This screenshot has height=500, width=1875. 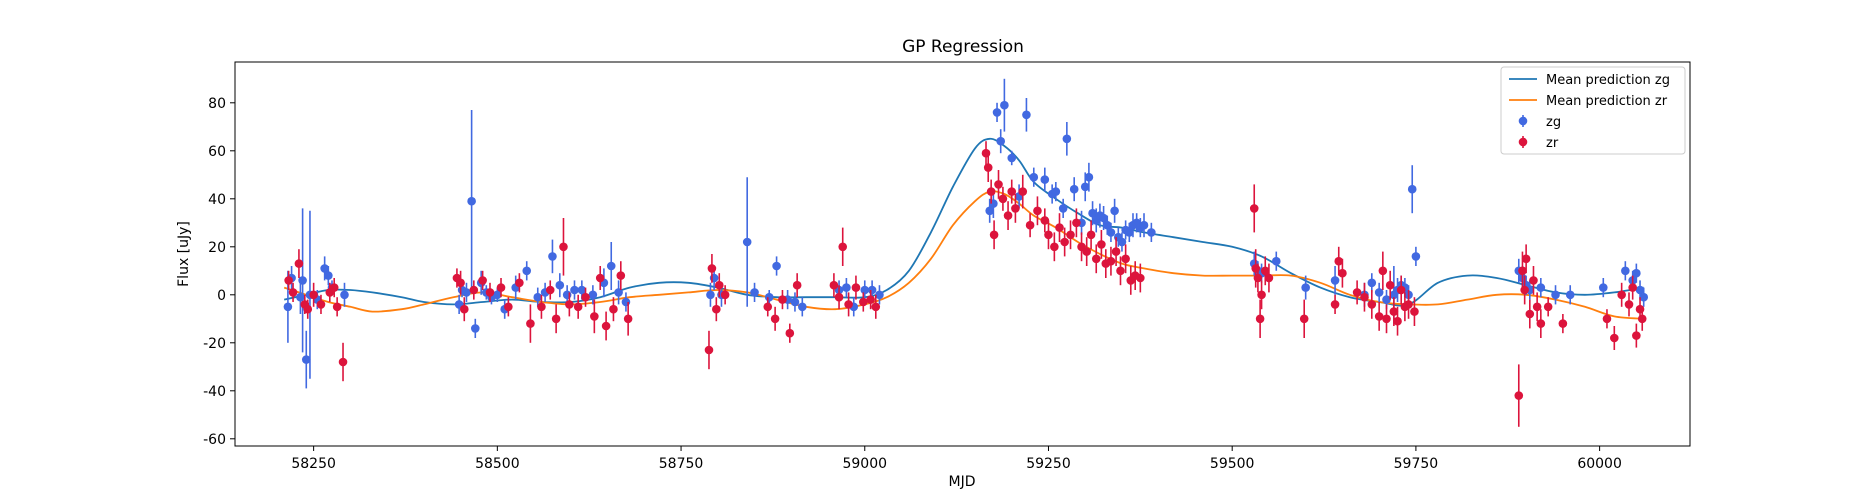 What do you see at coordinates (217, 104) in the screenshot?
I see `y-tick-label: 80` at bounding box center [217, 104].